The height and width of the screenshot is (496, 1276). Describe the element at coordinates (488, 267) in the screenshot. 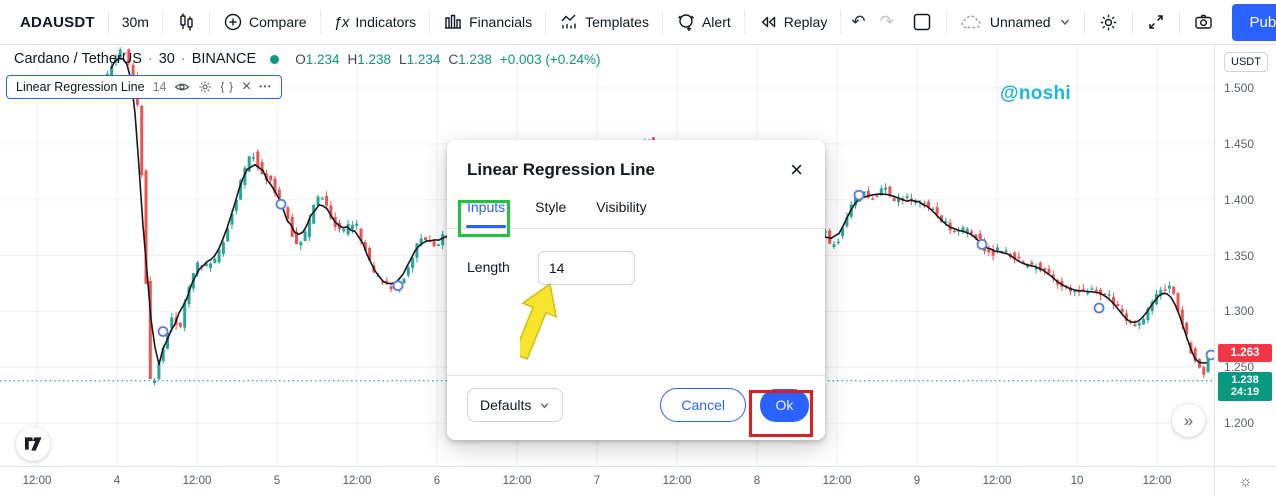

I see `length-label: Length` at that location.